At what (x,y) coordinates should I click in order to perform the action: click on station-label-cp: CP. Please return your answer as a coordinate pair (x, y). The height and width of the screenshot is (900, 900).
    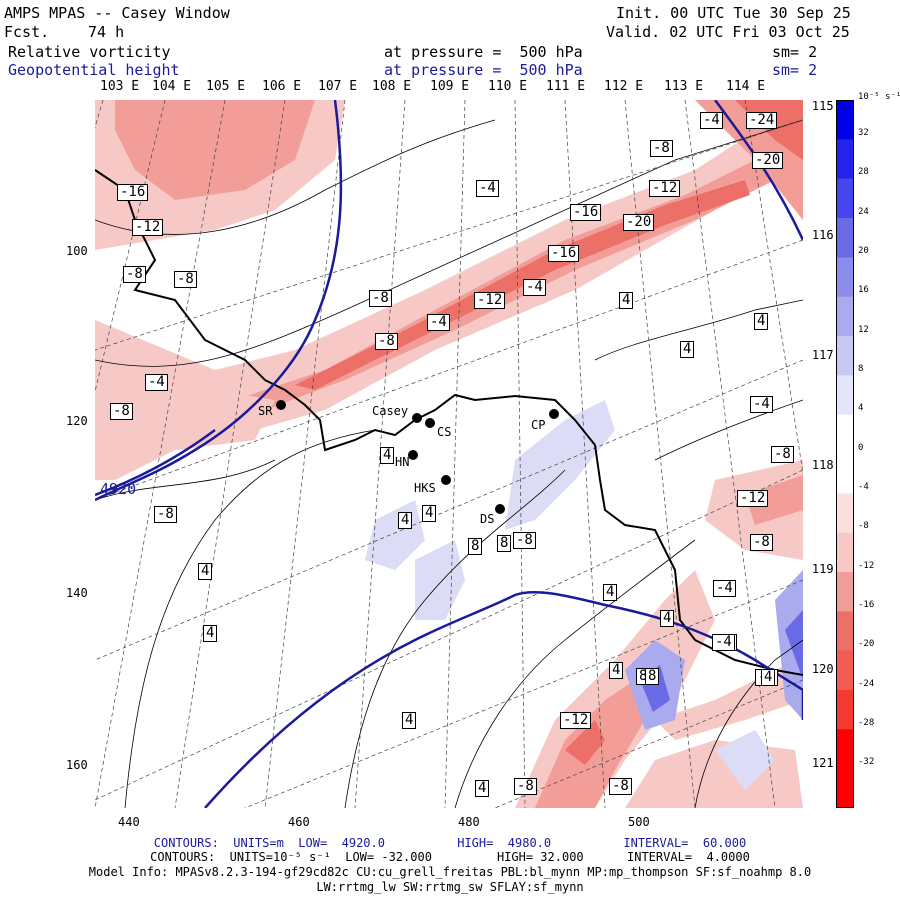
    Looking at the image, I should click on (538, 425).